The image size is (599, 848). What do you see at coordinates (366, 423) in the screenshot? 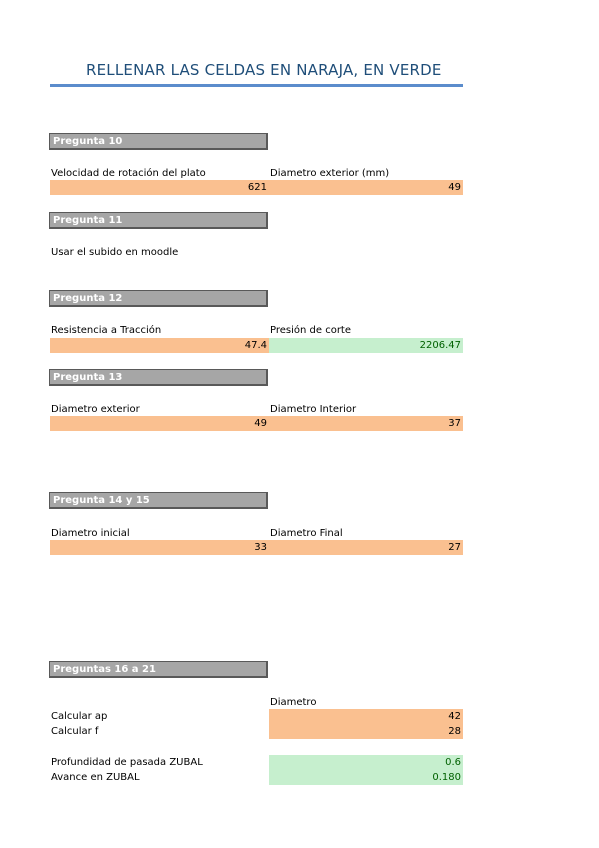
I see `input-inner-diameter: 37` at bounding box center [366, 423].